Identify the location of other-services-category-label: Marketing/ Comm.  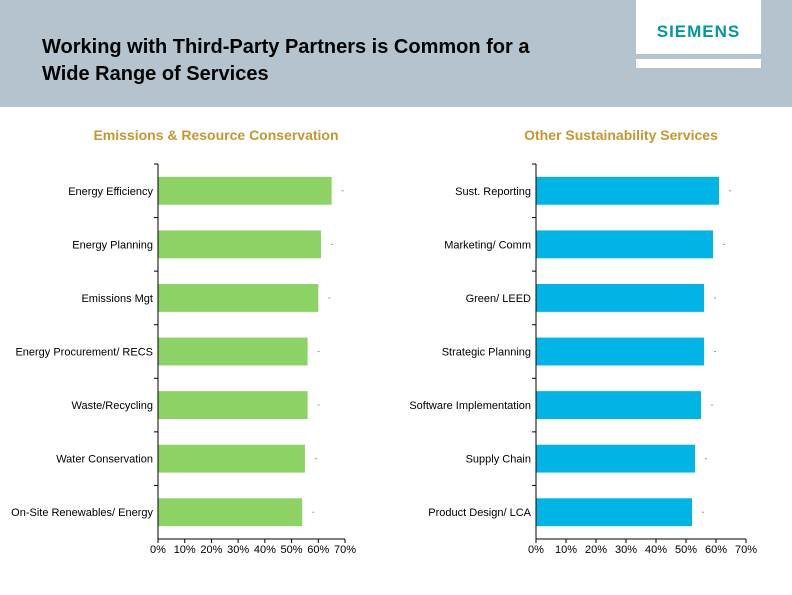
(487, 245).